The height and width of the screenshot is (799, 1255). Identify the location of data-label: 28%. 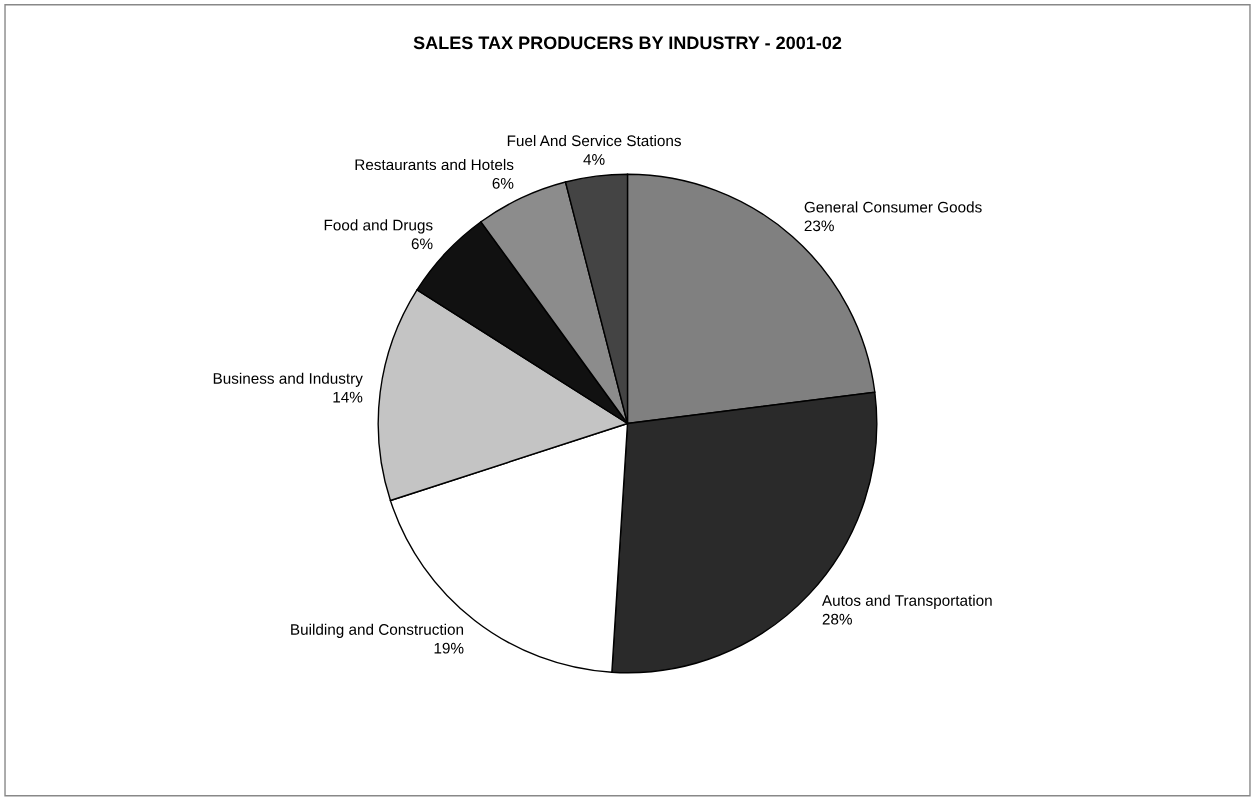
(837, 619).